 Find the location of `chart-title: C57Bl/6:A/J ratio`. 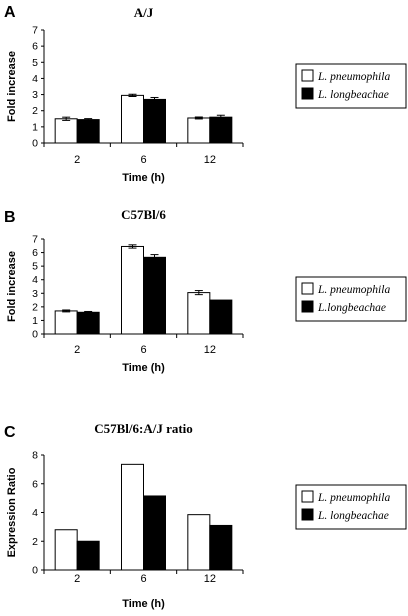

chart-title: C57Bl/6:A/J ratio is located at coordinates (143, 428).